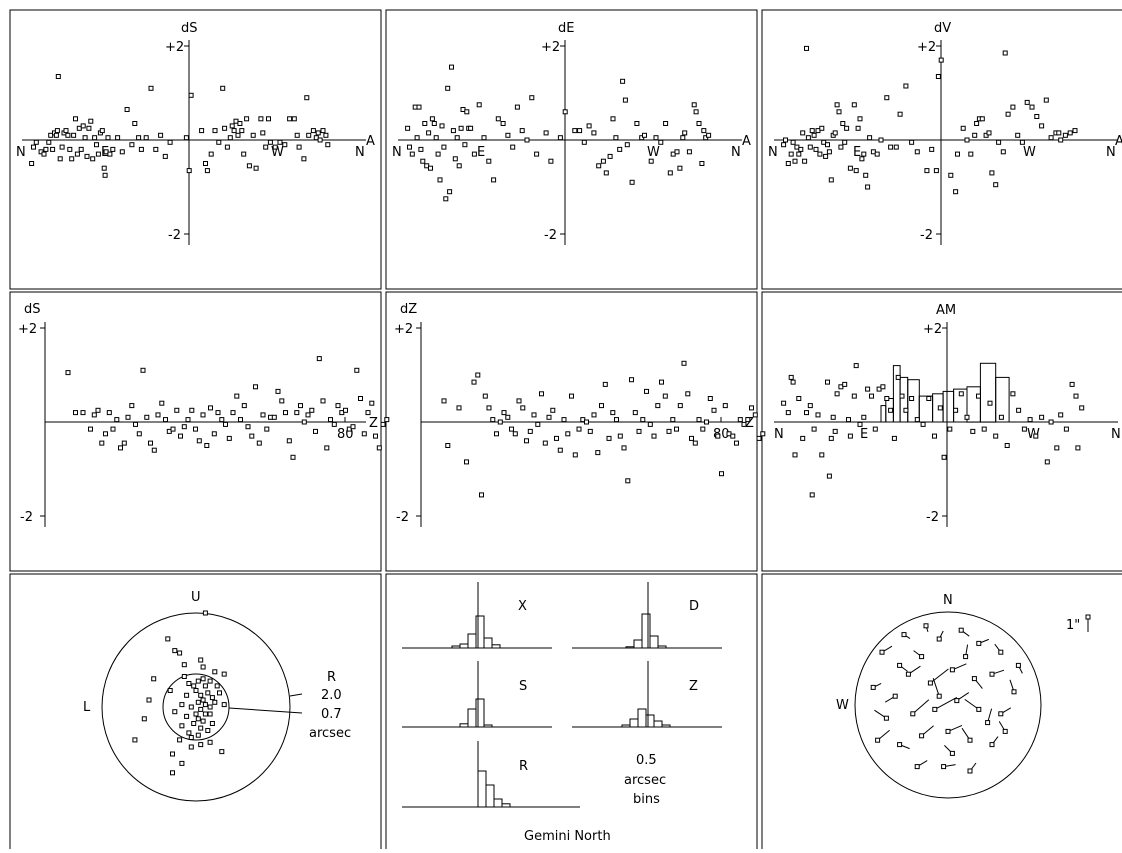 Image resolution: width=1122 pixels, height=853 pixels. What do you see at coordinates (694, 606) in the screenshot?
I see `histogram-label-d: D` at bounding box center [694, 606].